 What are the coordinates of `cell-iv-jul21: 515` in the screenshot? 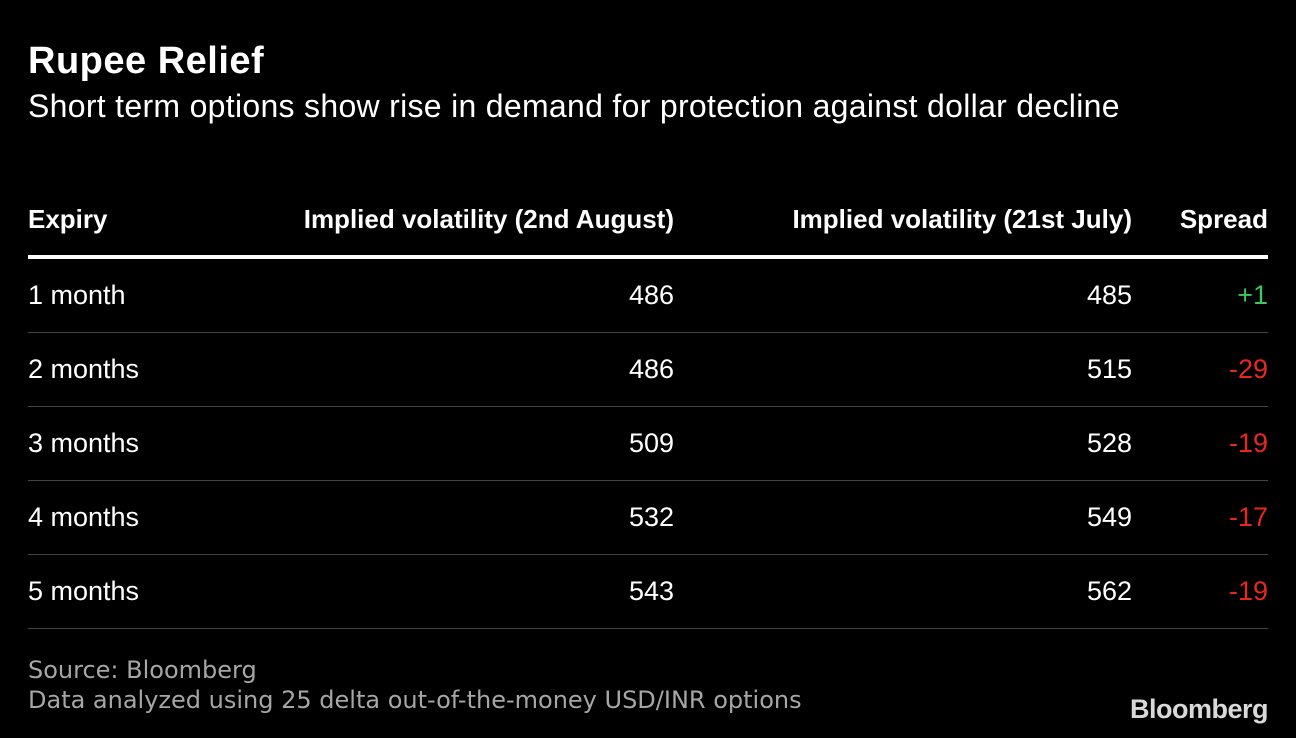 It's located at (903, 369).